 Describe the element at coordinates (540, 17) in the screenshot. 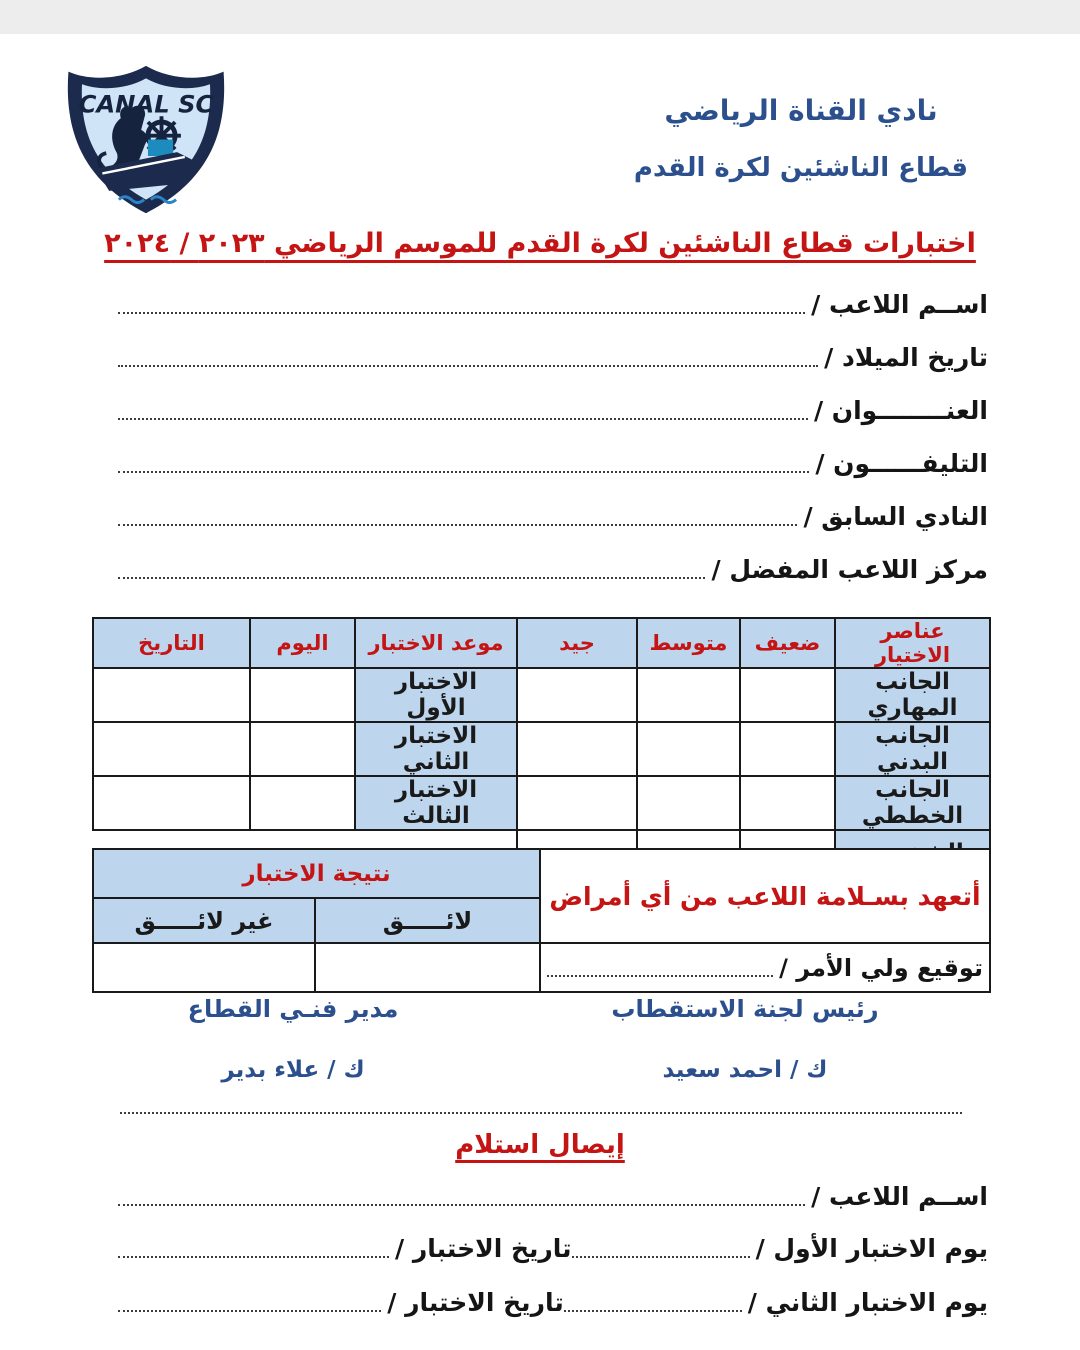

I see `scan-top-strip` at that location.